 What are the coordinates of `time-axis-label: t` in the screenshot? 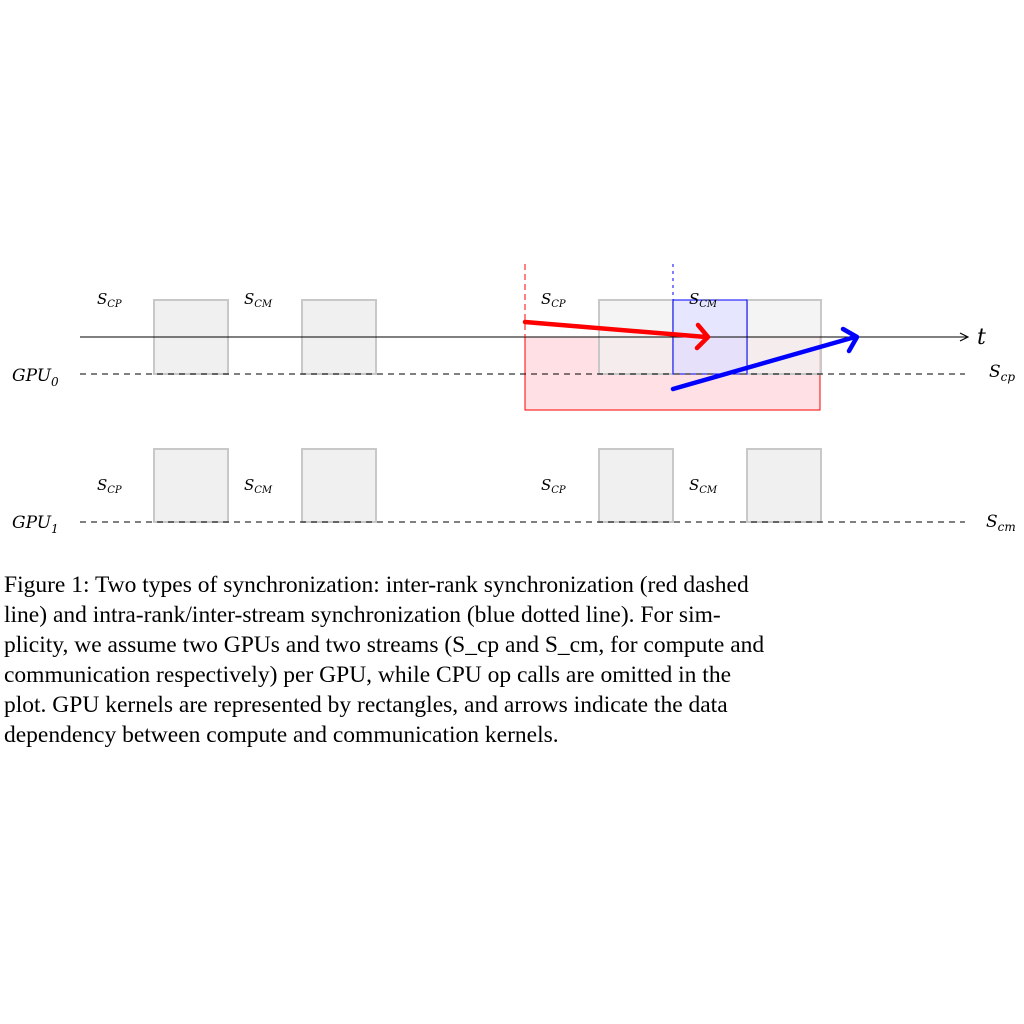 It's located at (981, 337).